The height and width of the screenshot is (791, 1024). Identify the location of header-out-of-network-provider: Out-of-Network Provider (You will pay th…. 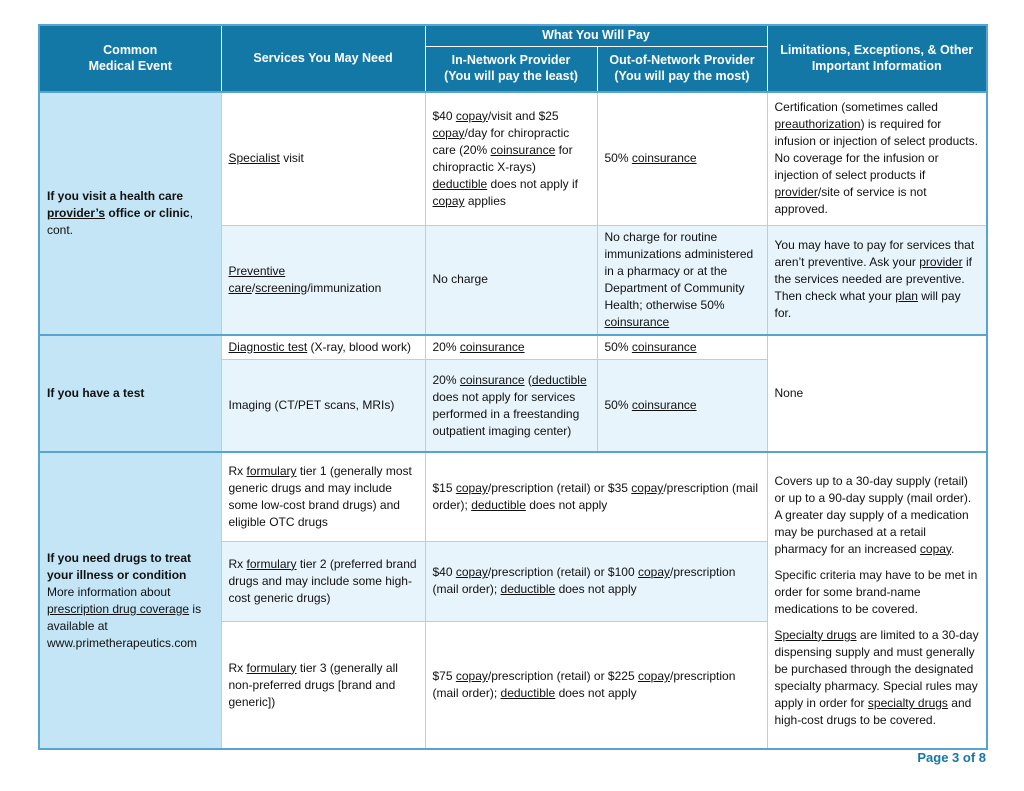
(682, 69).